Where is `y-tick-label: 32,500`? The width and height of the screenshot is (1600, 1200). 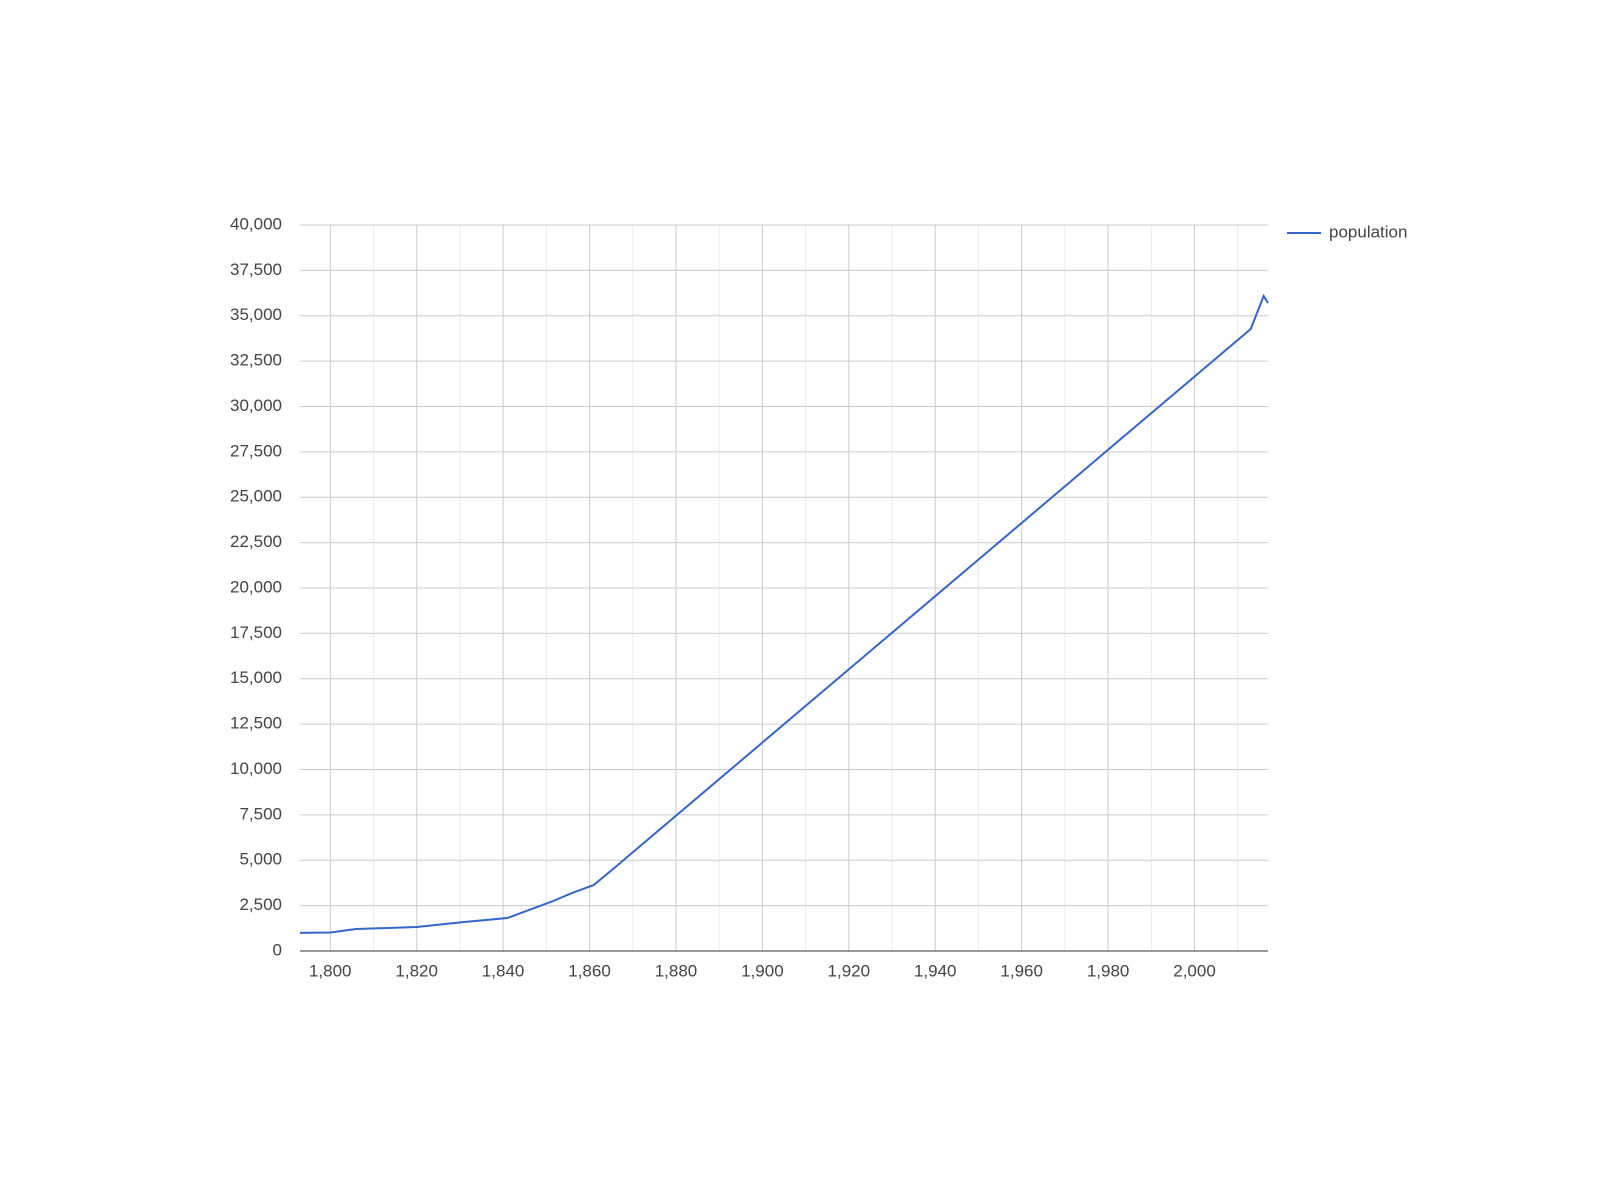 y-tick-label: 32,500 is located at coordinates (256, 360).